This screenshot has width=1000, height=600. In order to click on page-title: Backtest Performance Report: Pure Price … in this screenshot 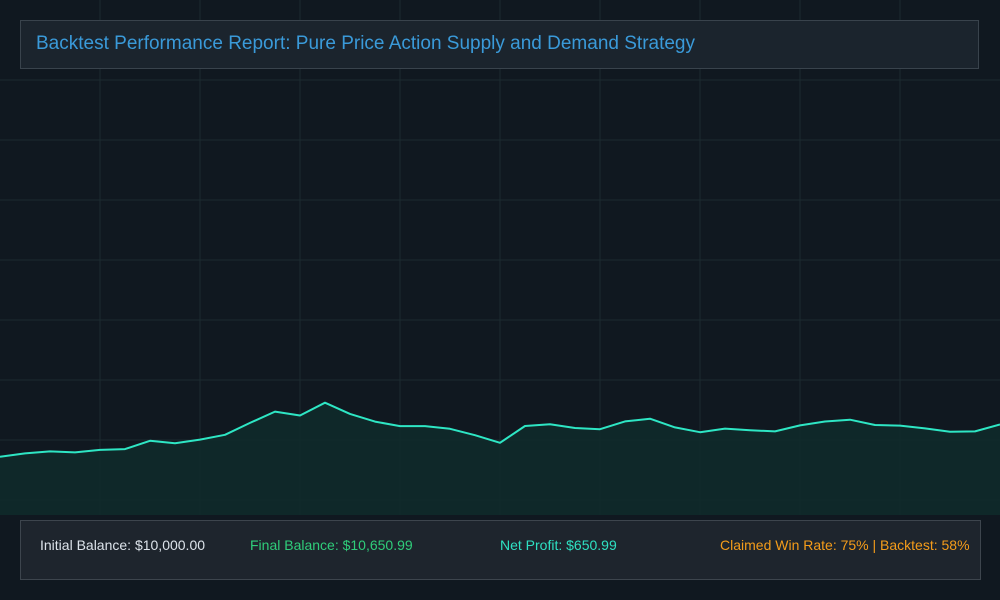, I will do `click(365, 43)`.